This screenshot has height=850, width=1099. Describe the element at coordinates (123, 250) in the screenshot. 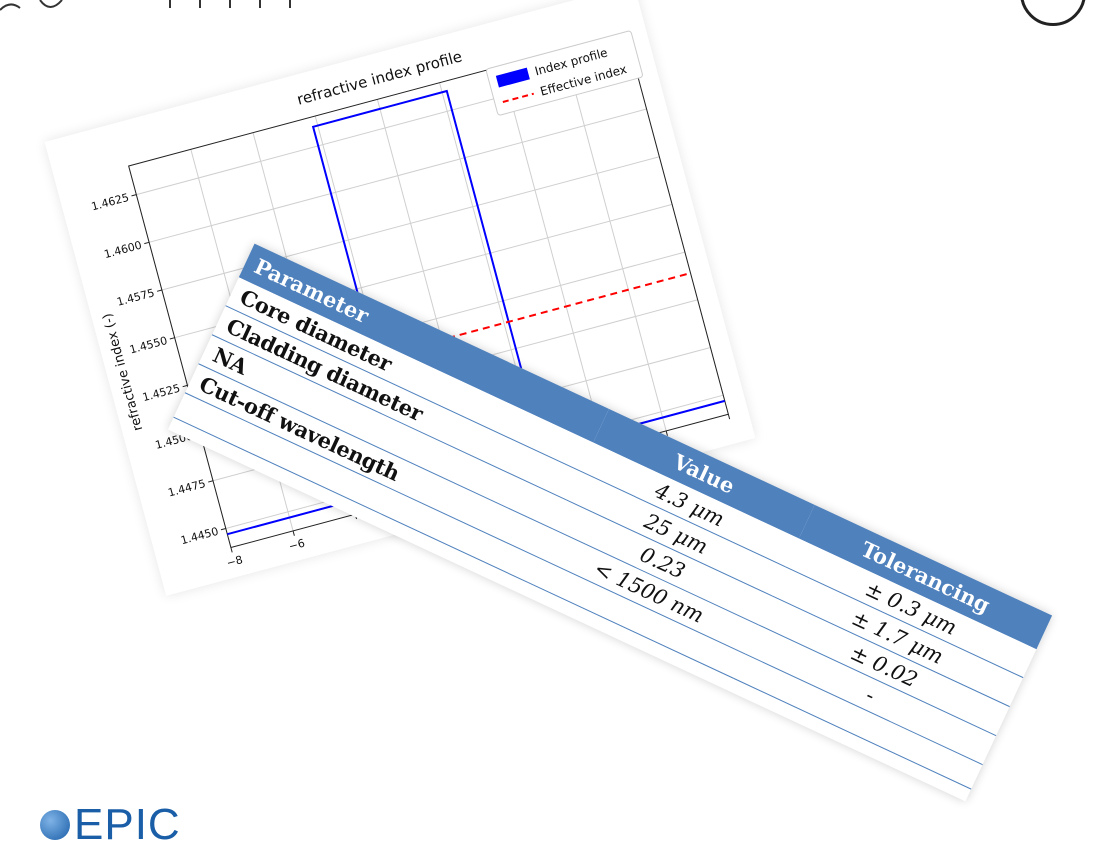

I see `y-tick-label: 1.4600` at that location.